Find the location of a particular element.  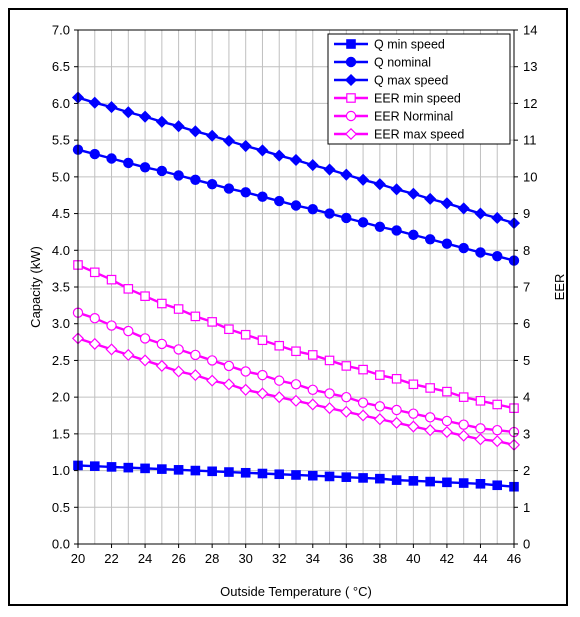

y-left-tick-label: 0.0 is located at coordinates (61, 544).